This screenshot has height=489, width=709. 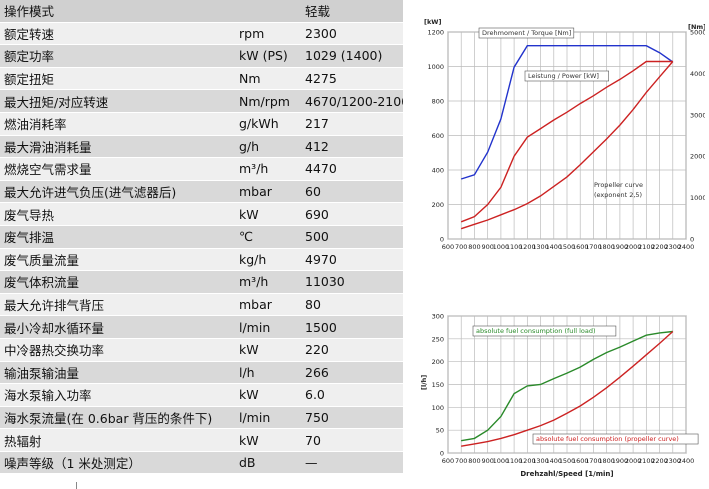 I want to click on value-cell: 750, so click(x=352, y=418).